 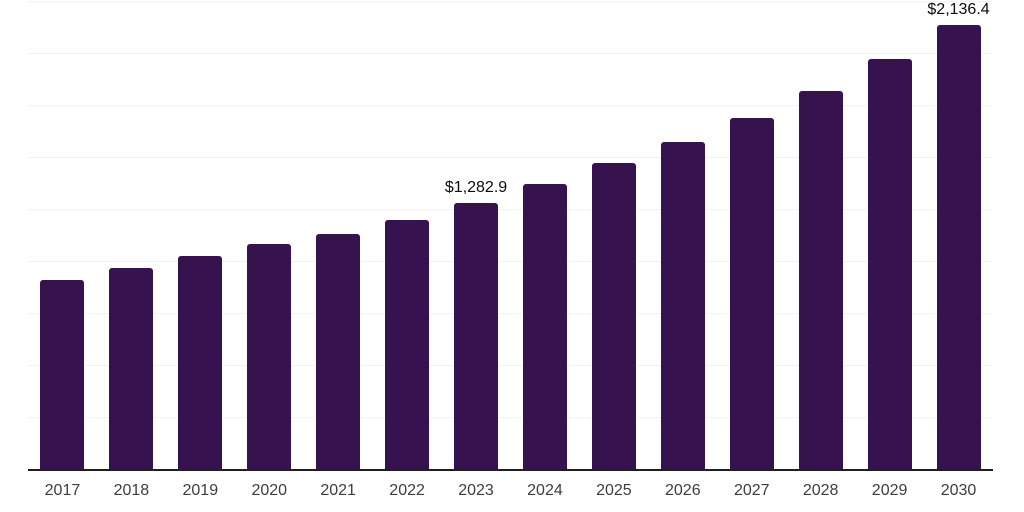 What do you see at coordinates (200, 490) in the screenshot?
I see `x-axis-label: 2019` at bounding box center [200, 490].